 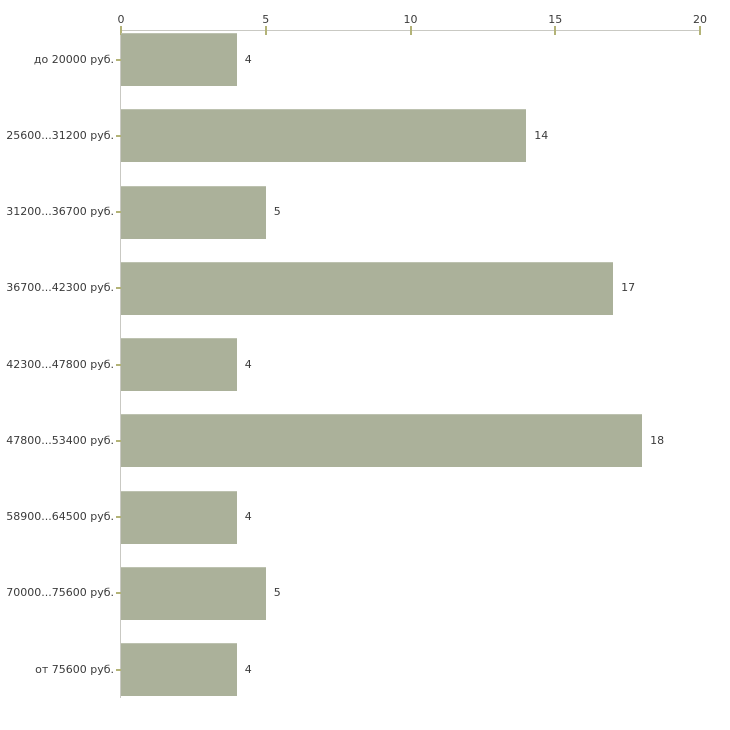 What do you see at coordinates (700, 19) in the screenshot?
I see `x-tick-label: 20` at bounding box center [700, 19].